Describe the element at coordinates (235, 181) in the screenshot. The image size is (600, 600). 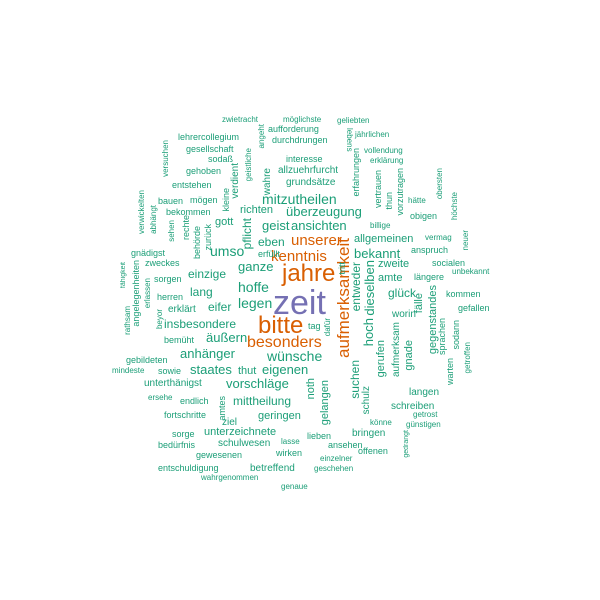
I see `word-verdient: verdient` at that location.